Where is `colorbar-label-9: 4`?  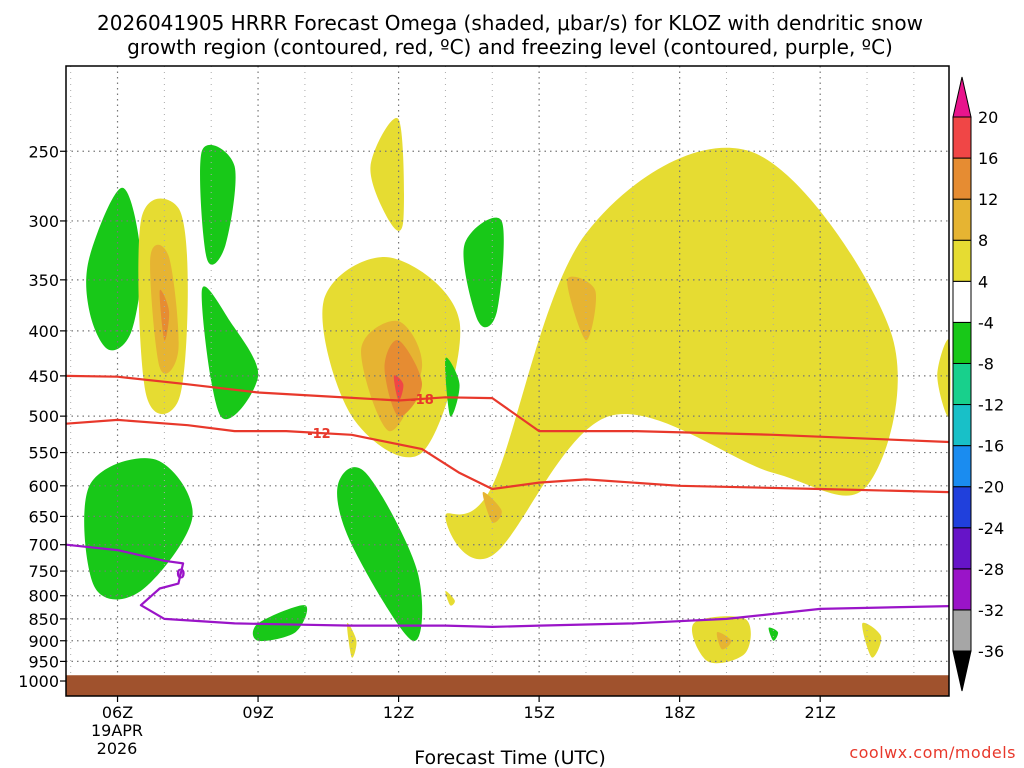
colorbar-label-9: 4 is located at coordinates (983, 281).